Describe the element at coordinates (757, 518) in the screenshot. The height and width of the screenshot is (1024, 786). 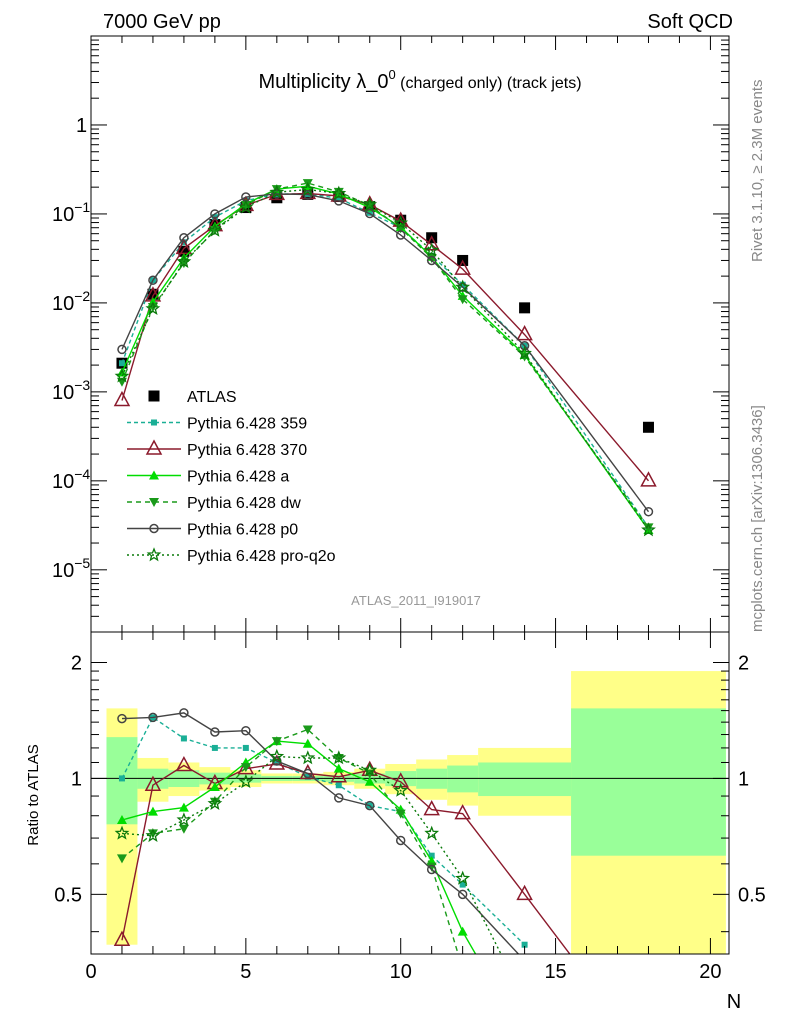
I see `mcplots-label: mcplots.cern.ch [arXiv:1306.3436]` at that location.